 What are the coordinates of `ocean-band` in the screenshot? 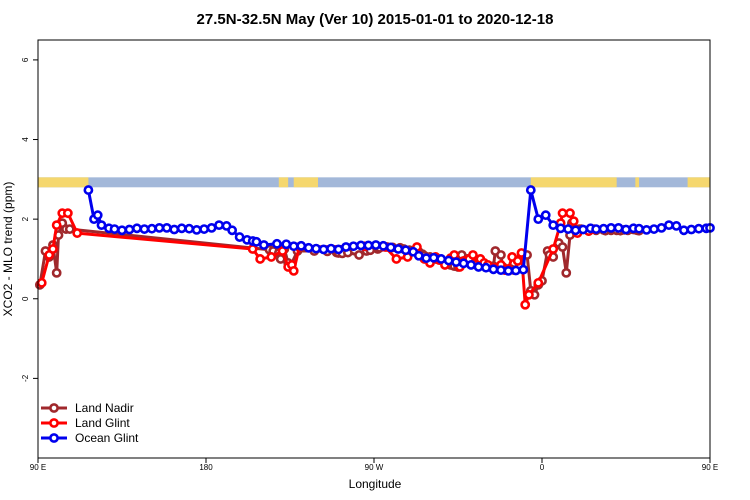 It's located at (374, 182).